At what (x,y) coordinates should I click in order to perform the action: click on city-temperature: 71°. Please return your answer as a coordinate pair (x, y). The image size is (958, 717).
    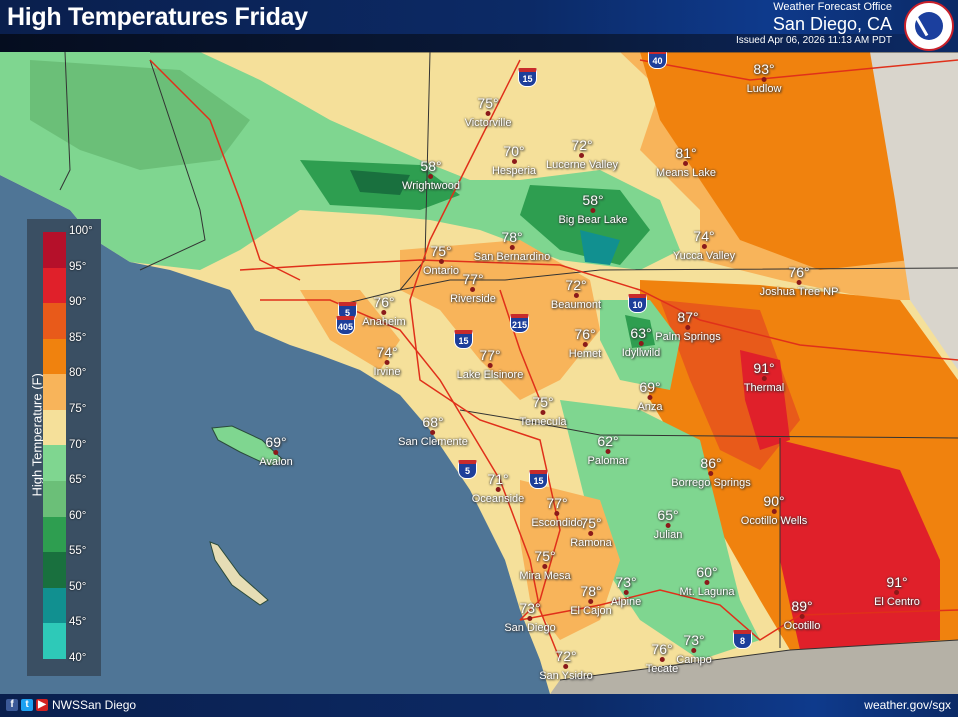
    Looking at the image, I should click on (498, 479).